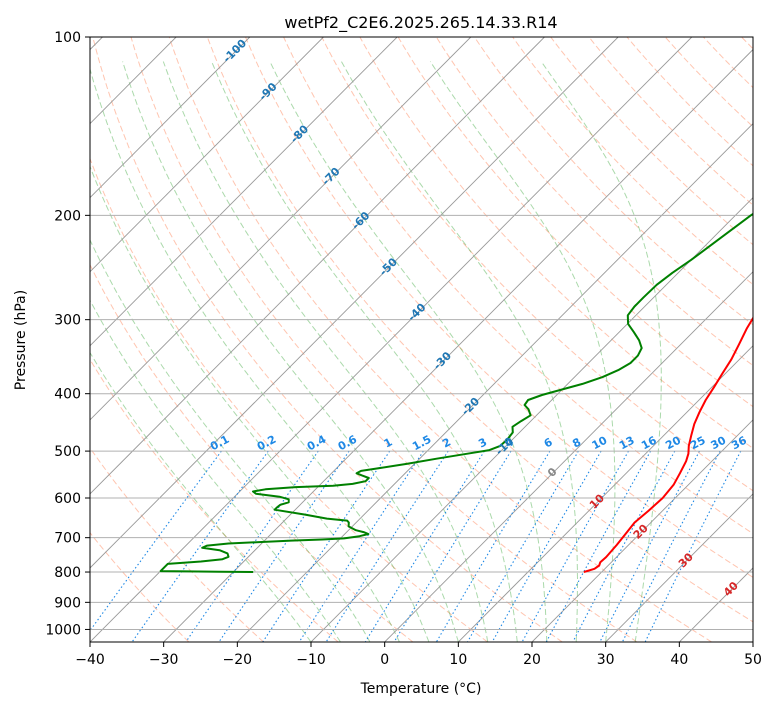  I want to click on y-tick-label: 300, so click(67, 321).